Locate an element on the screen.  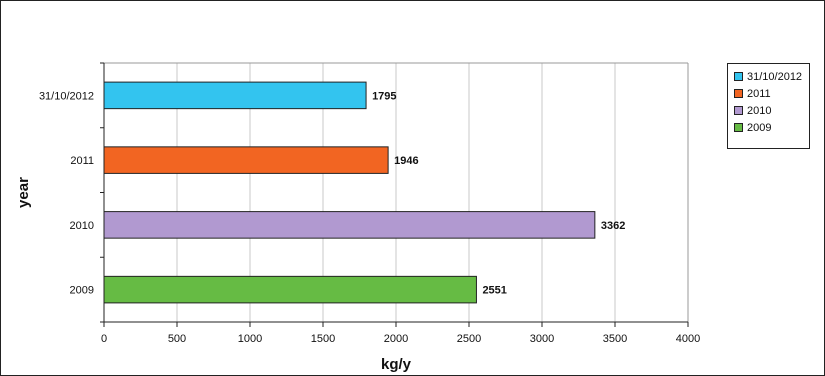
x-axis-title: kg/y is located at coordinates (396, 364).